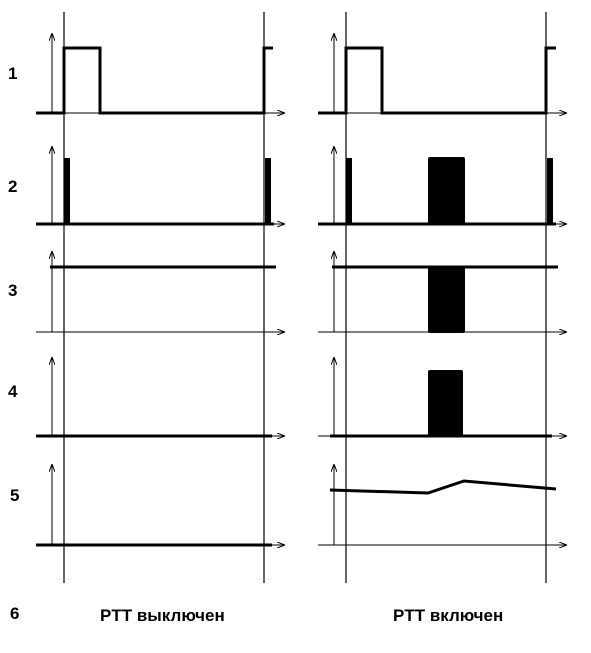 The height and width of the screenshot is (653, 591). What do you see at coordinates (550, 191) in the screenshot?
I see `pulse-r2-b` at bounding box center [550, 191].